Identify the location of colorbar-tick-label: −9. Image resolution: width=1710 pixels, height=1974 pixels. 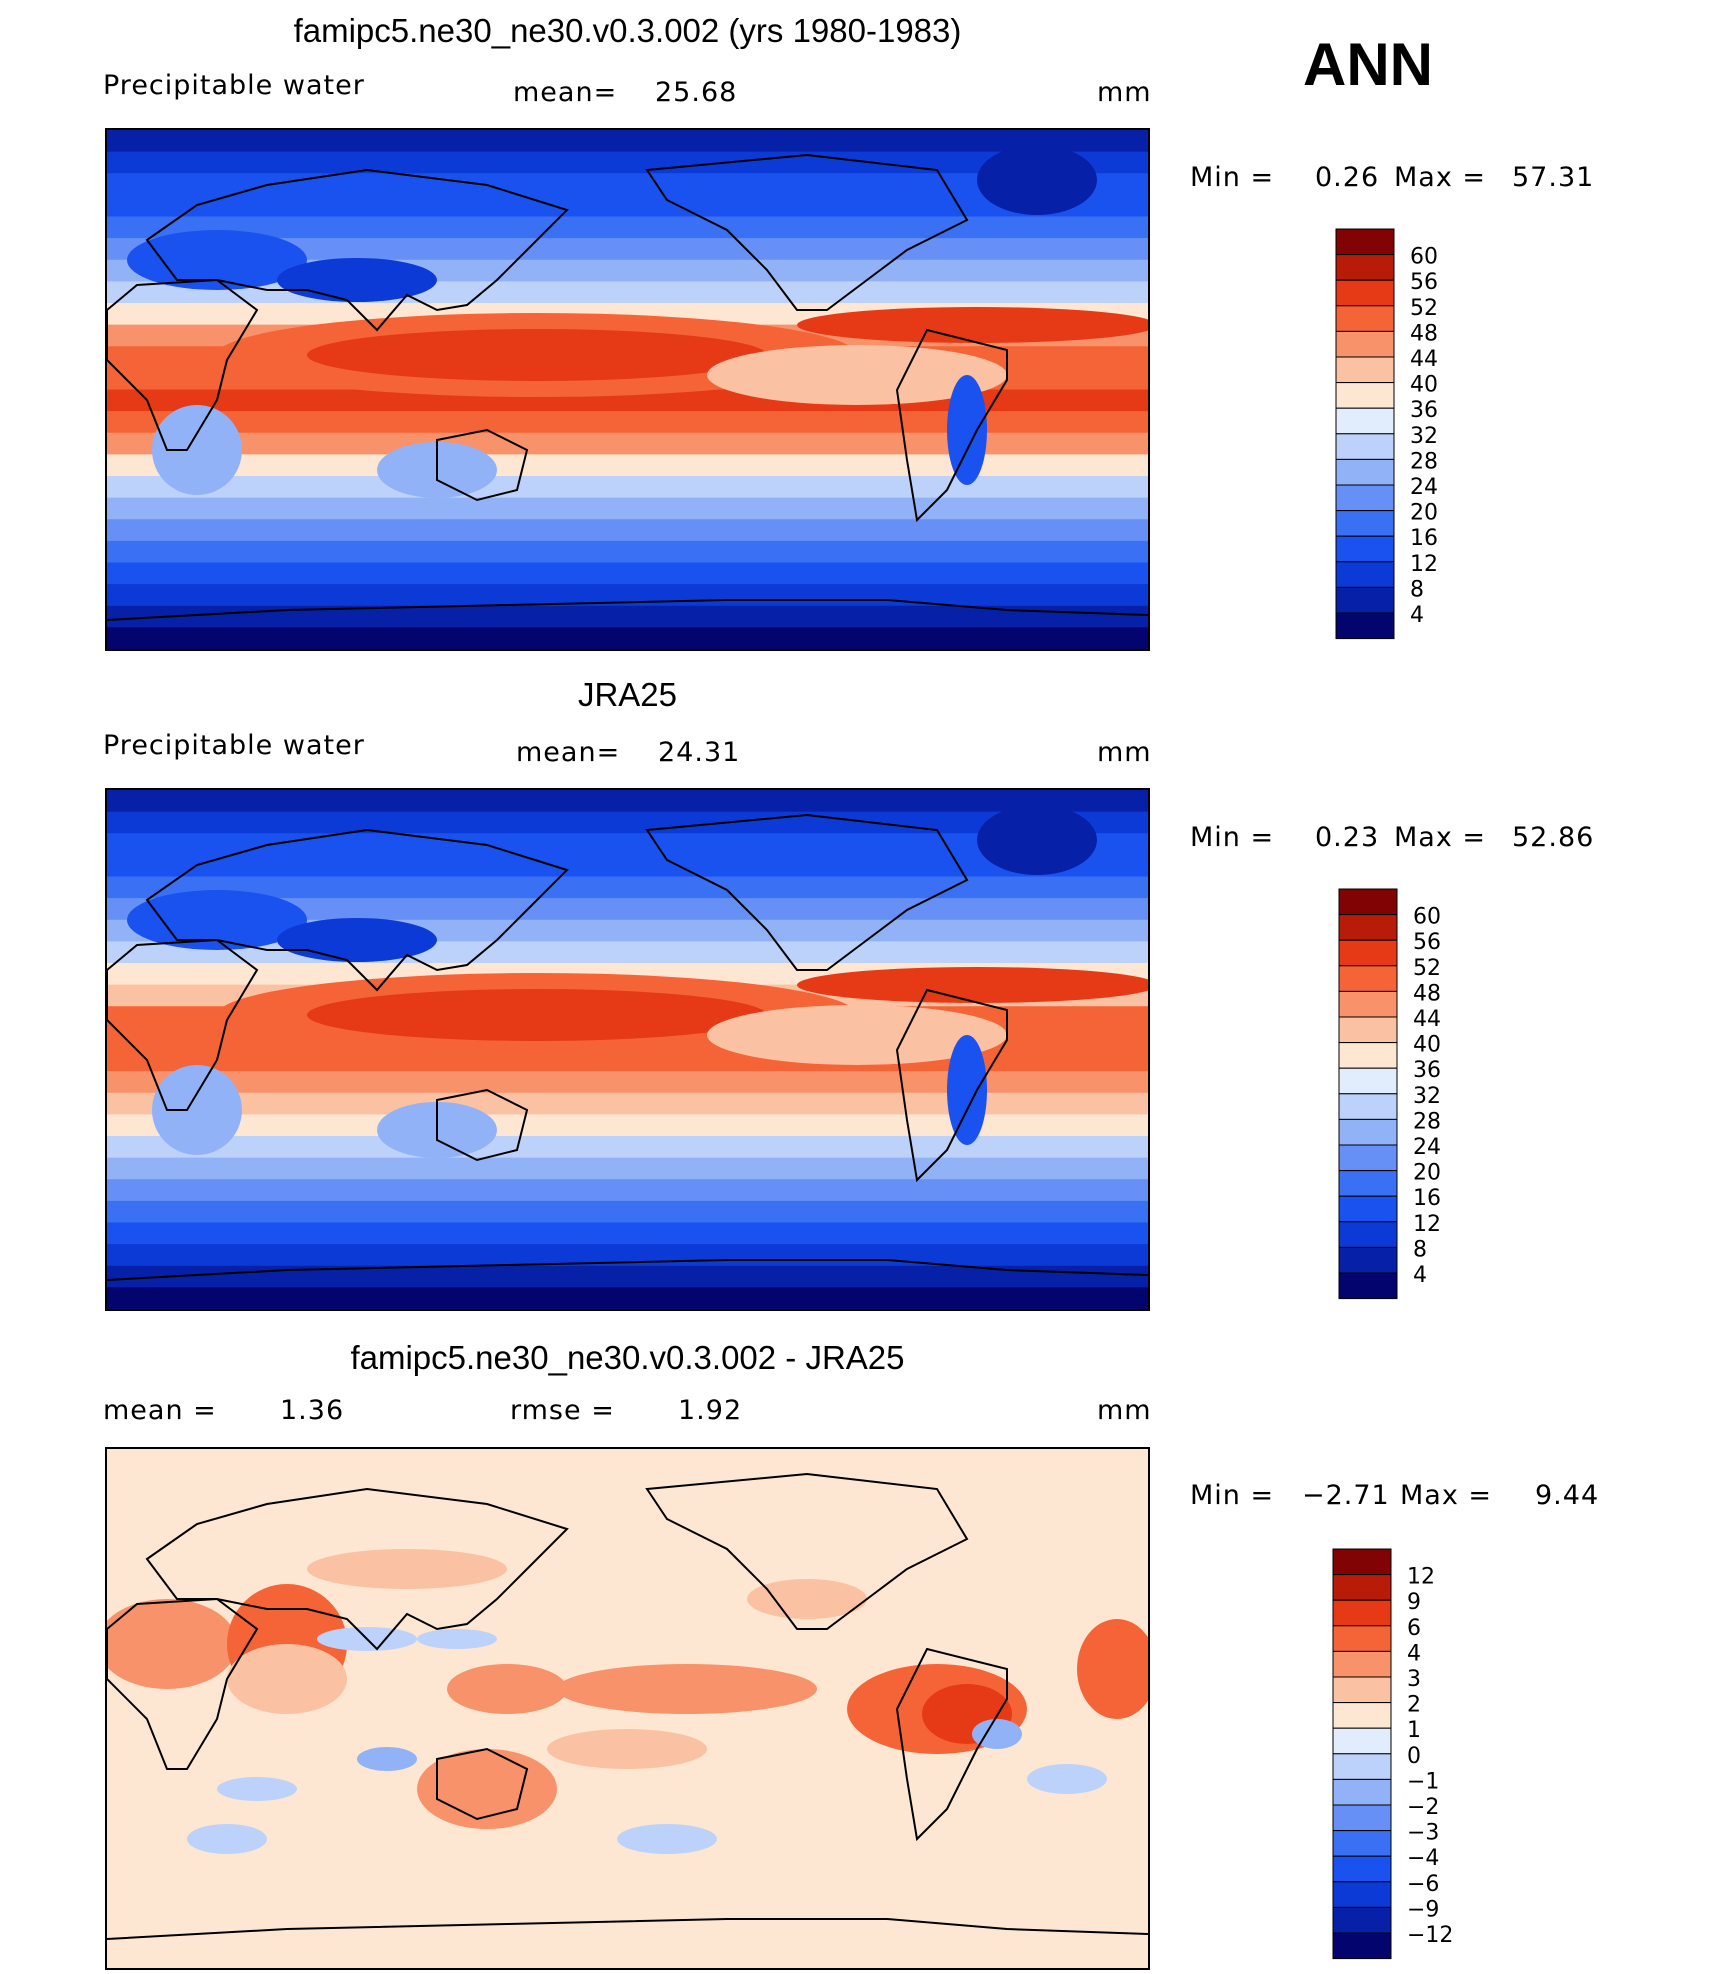
(1423, 1909).